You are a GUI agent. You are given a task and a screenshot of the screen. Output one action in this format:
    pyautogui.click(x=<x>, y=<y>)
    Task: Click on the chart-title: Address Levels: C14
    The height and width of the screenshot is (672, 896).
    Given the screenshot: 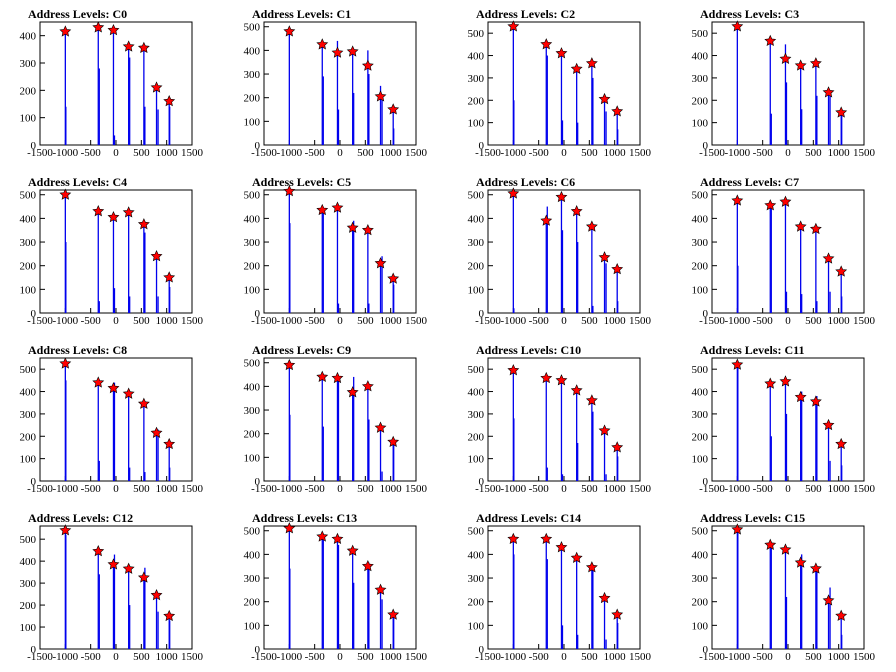 What is the action you would take?
    pyautogui.click(x=528, y=518)
    